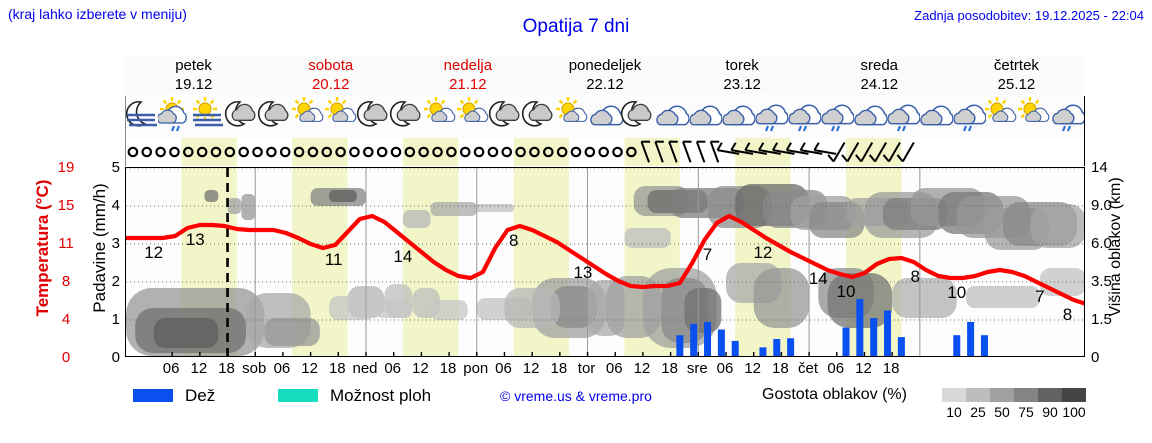 Image resolution: width=1152 pixels, height=443 pixels. I want to click on rain-color-swatch, so click(153, 395).